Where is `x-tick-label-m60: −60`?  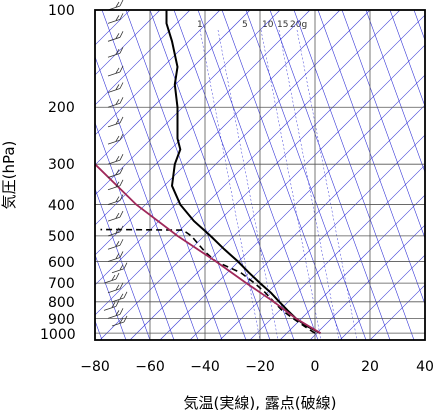
x-tick-label-m60: −60 is located at coordinates (150, 367).